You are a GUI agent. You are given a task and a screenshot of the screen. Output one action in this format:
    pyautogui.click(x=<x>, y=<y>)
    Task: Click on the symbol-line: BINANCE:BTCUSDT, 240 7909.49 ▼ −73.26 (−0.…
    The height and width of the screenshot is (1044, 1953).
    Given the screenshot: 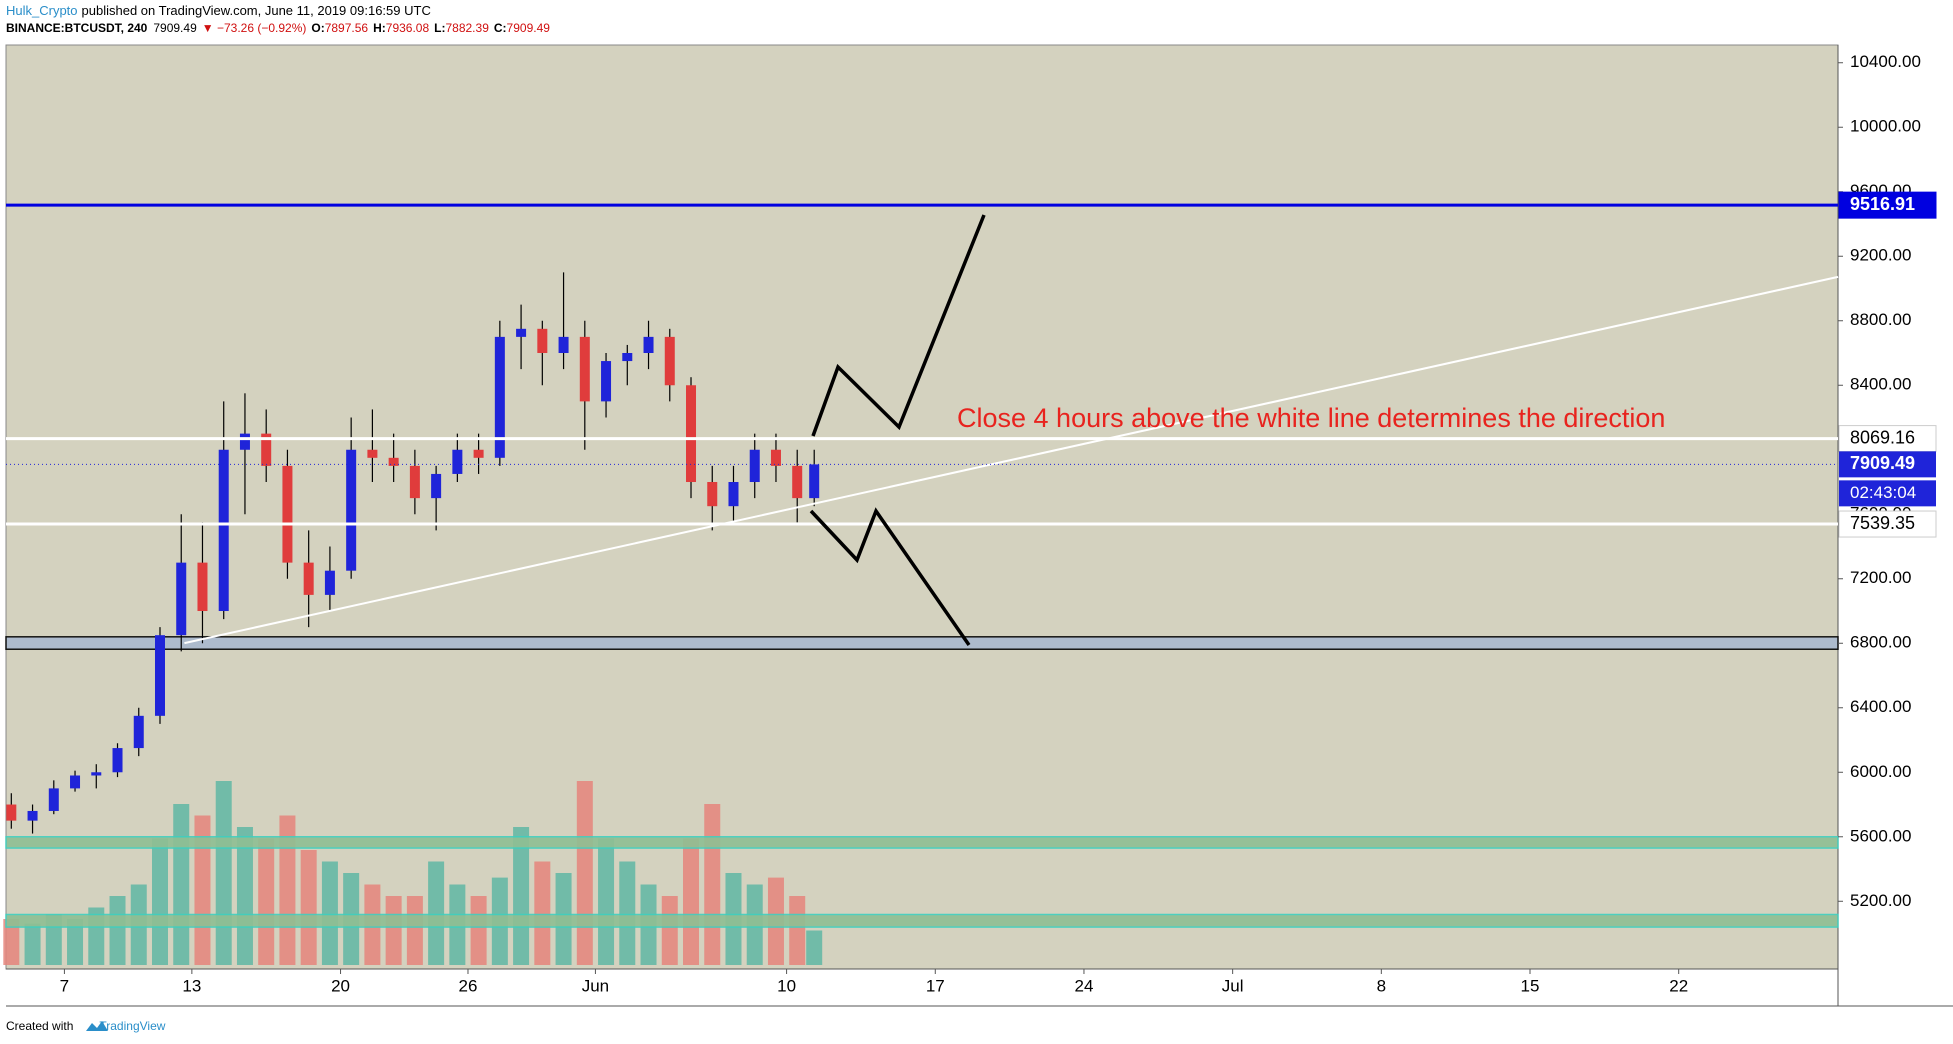 What is the action you would take?
    pyautogui.click(x=278, y=28)
    